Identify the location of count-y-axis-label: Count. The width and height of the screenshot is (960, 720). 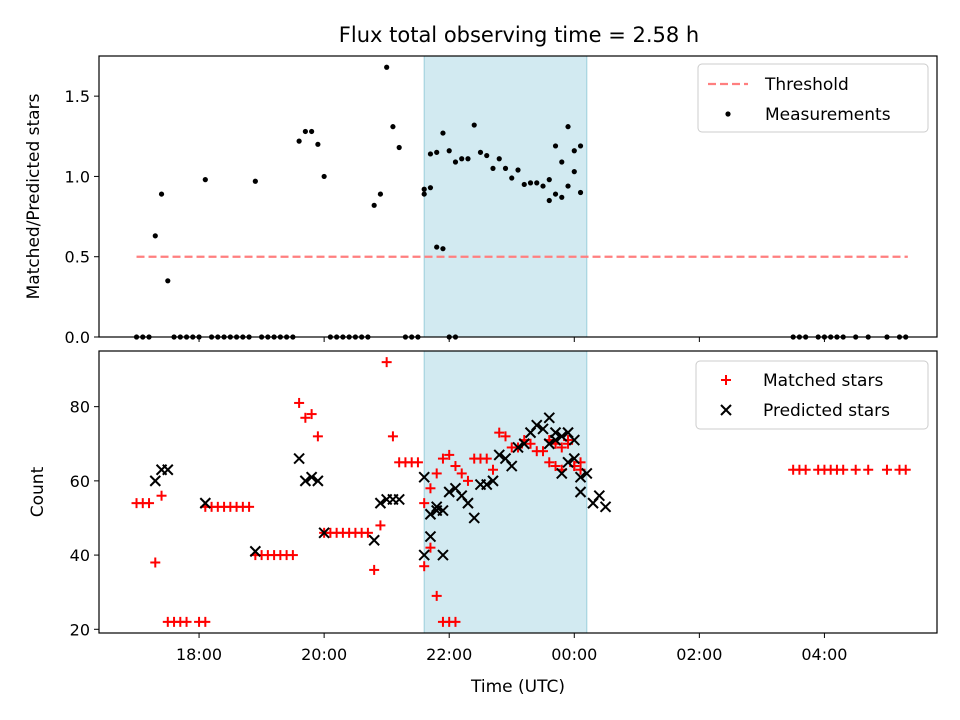
(38, 491).